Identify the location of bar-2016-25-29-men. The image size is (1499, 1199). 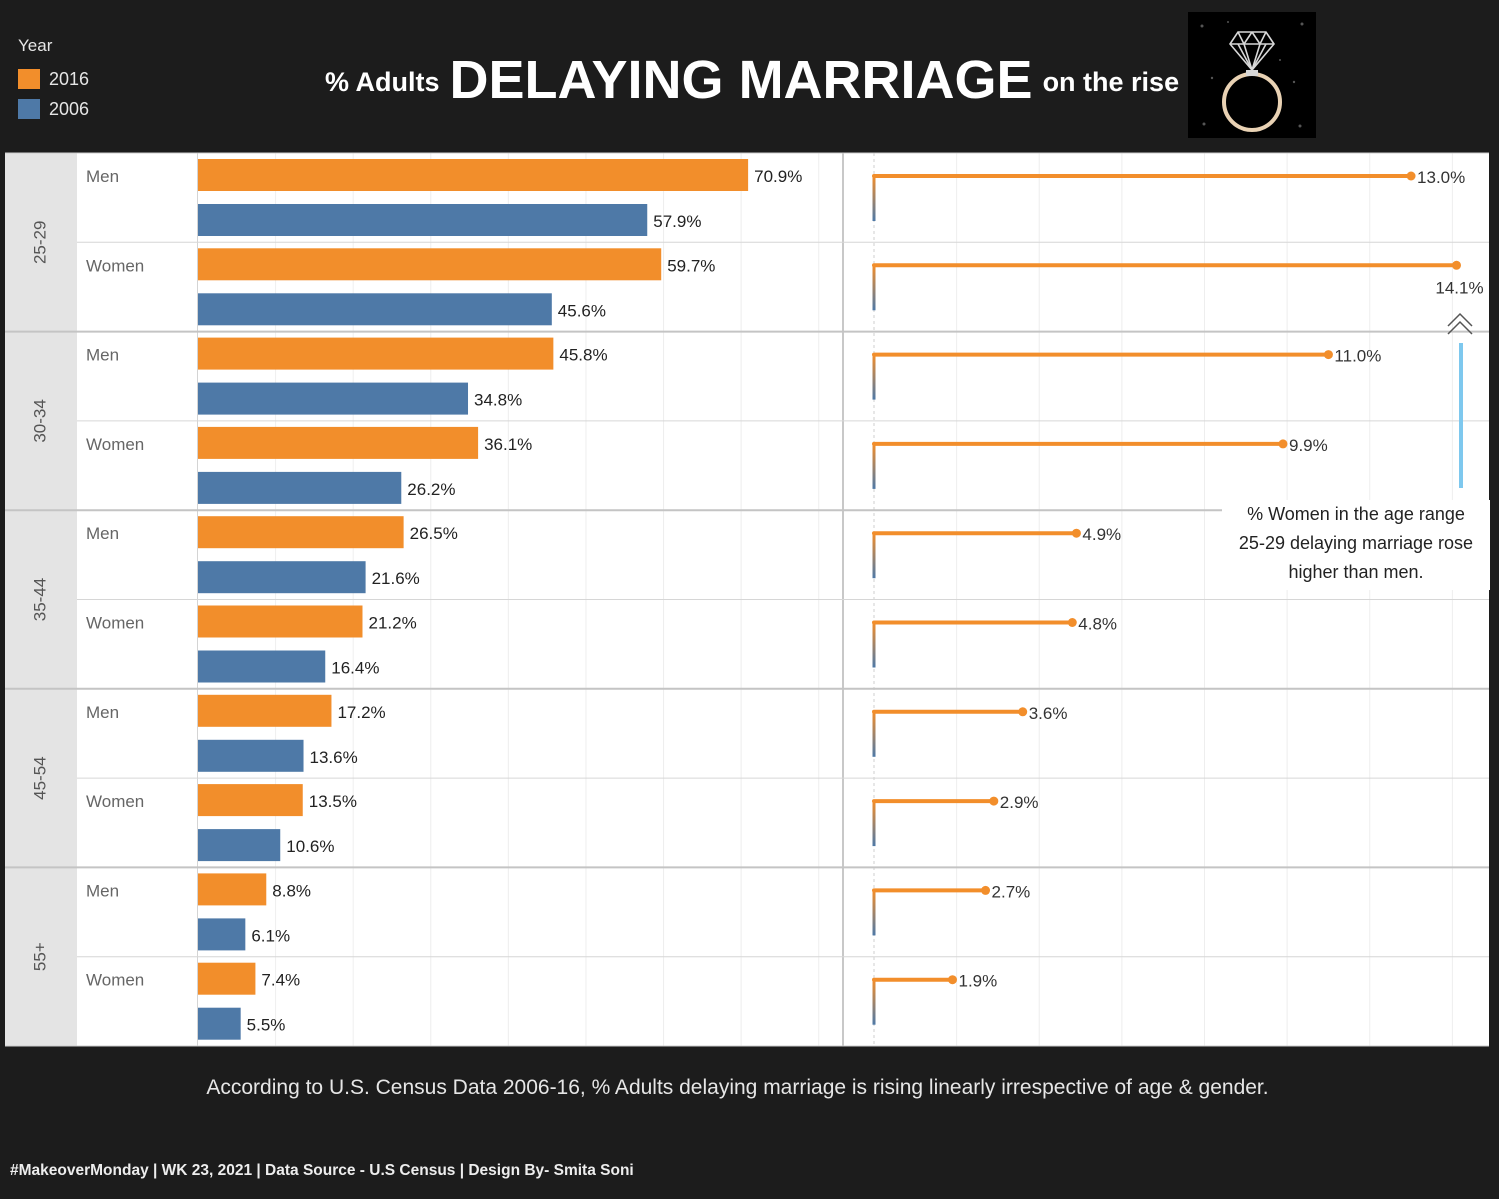
(473, 175).